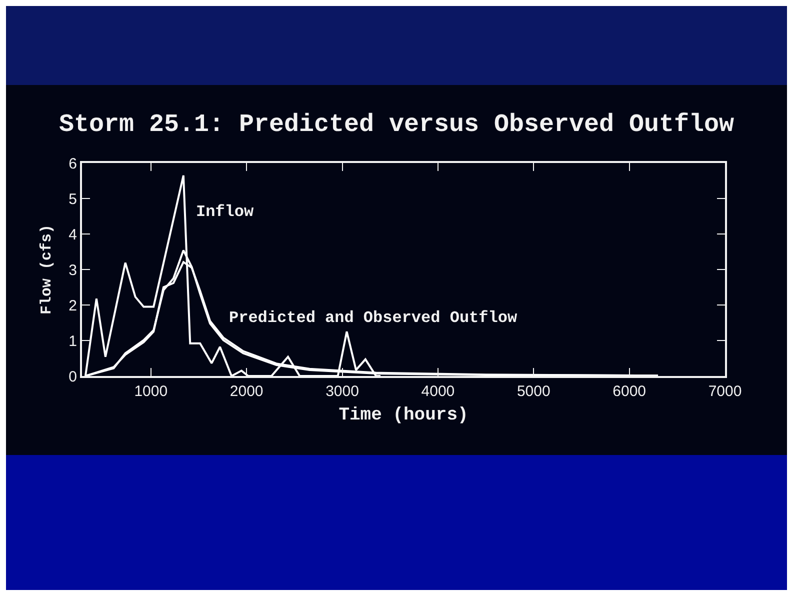 This screenshot has height=596, width=793. Describe the element at coordinates (72, 305) in the screenshot. I see `y-tick-label: 2` at that location.